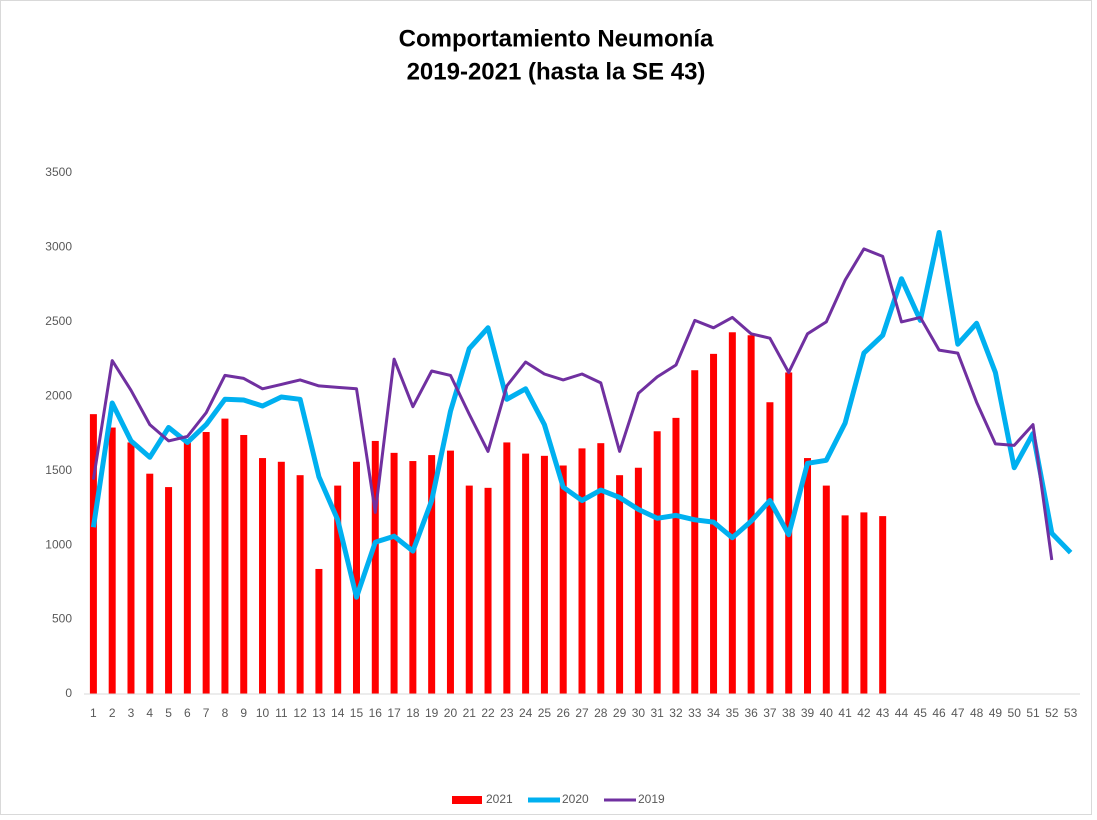 Image resolution: width=1097 pixels, height=820 pixels. Describe the element at coordinates (556, 38) in the screenshot. I see `chart-title: Comportamiento Neumonía` at that location.